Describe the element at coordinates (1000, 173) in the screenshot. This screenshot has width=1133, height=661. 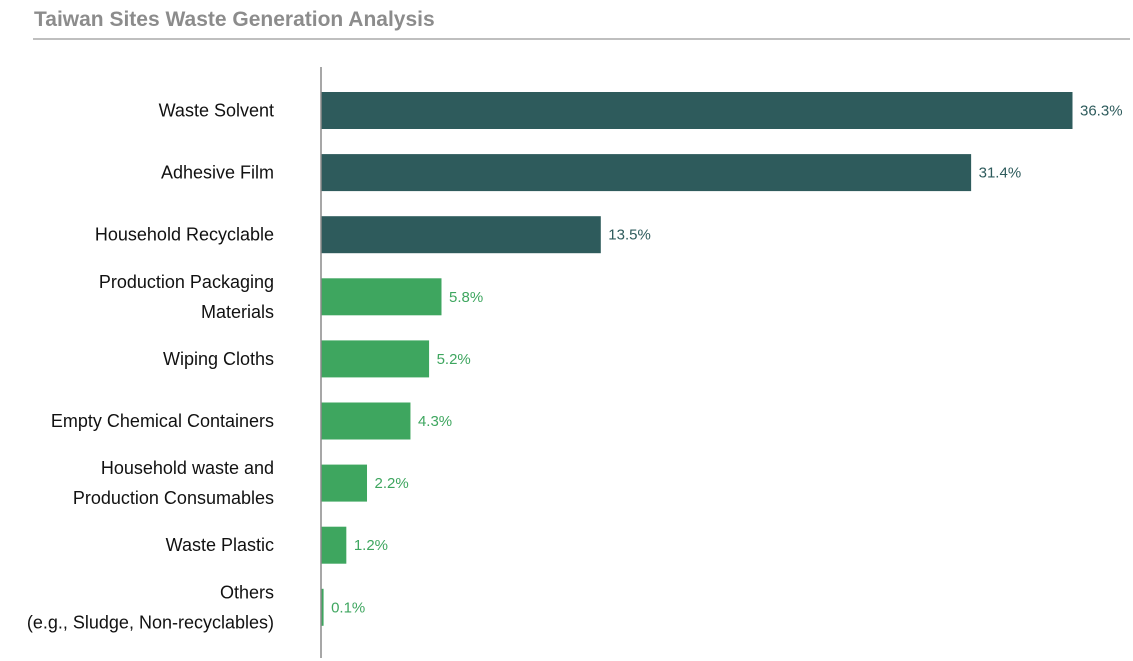
I see `value-label: 31.4%` at that location.